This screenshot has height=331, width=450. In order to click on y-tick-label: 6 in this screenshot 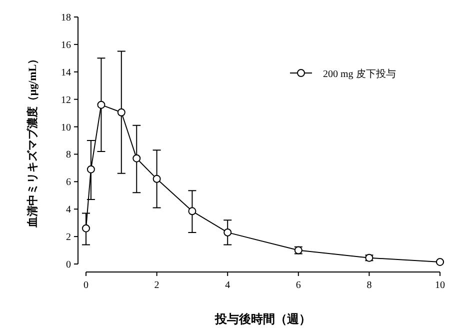, I will do `click(68, 182)`.